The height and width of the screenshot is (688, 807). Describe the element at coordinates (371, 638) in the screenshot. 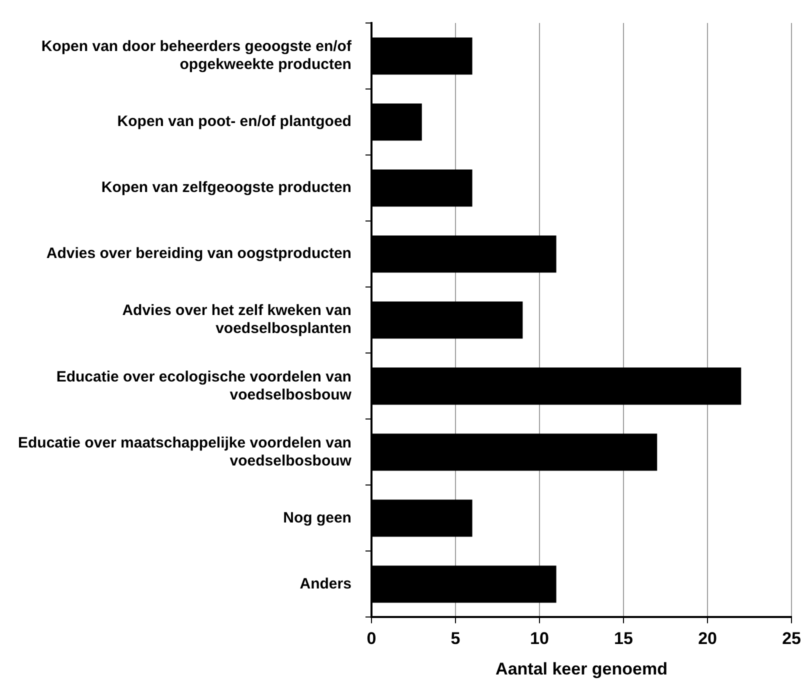

I see `x-tick-label: 0` at that location.